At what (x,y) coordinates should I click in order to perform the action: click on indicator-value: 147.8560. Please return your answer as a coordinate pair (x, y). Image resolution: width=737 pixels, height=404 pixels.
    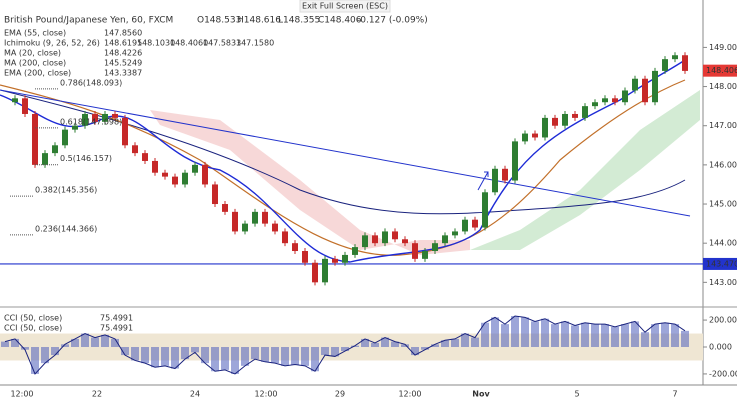
    Looking at the image, I should click on (123, 33).